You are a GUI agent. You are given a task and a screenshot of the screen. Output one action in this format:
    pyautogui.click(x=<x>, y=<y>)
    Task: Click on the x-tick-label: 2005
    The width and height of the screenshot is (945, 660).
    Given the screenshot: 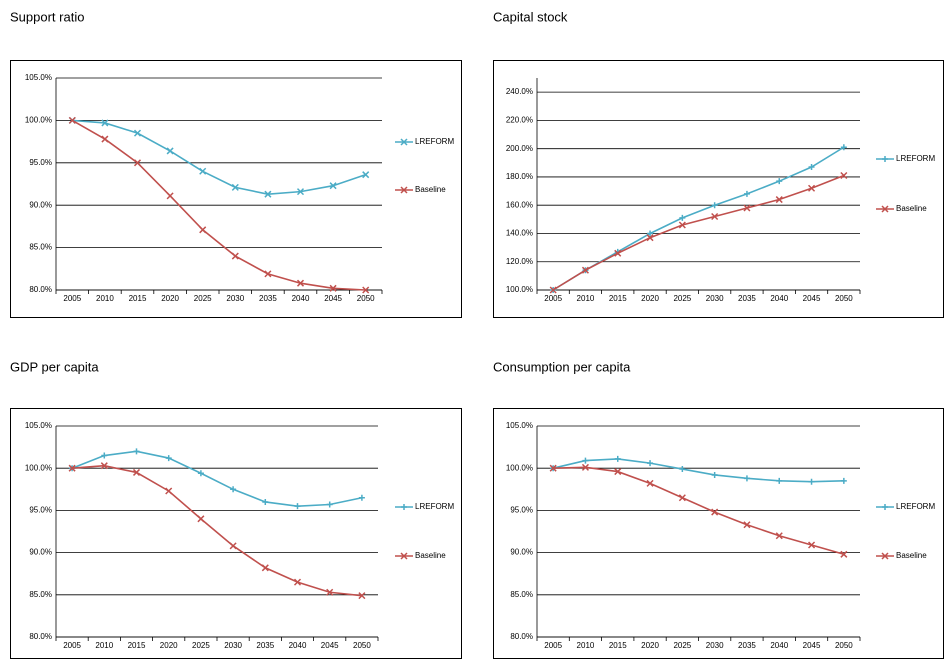 What is the action you would take?
    pyautogui.click(x=553, y=645)
    